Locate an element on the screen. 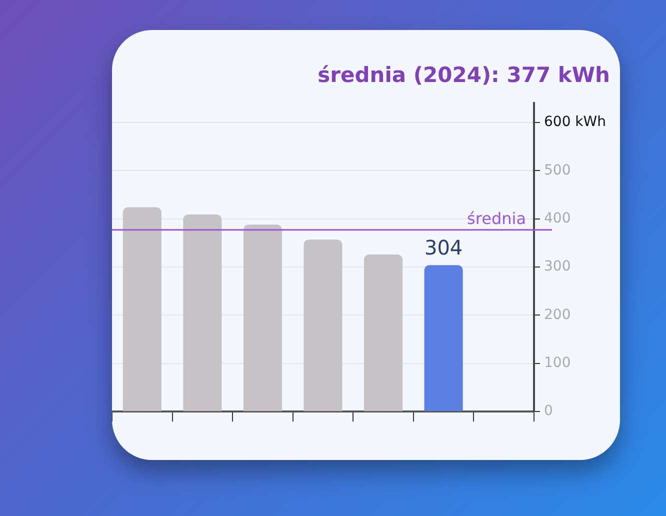  y-tick-label: 500 is located at coordinates (557, 170).